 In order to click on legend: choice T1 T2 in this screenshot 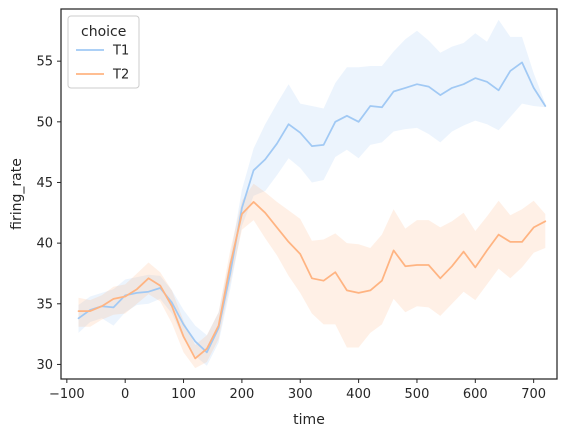, I will do `click(103, 52)`.